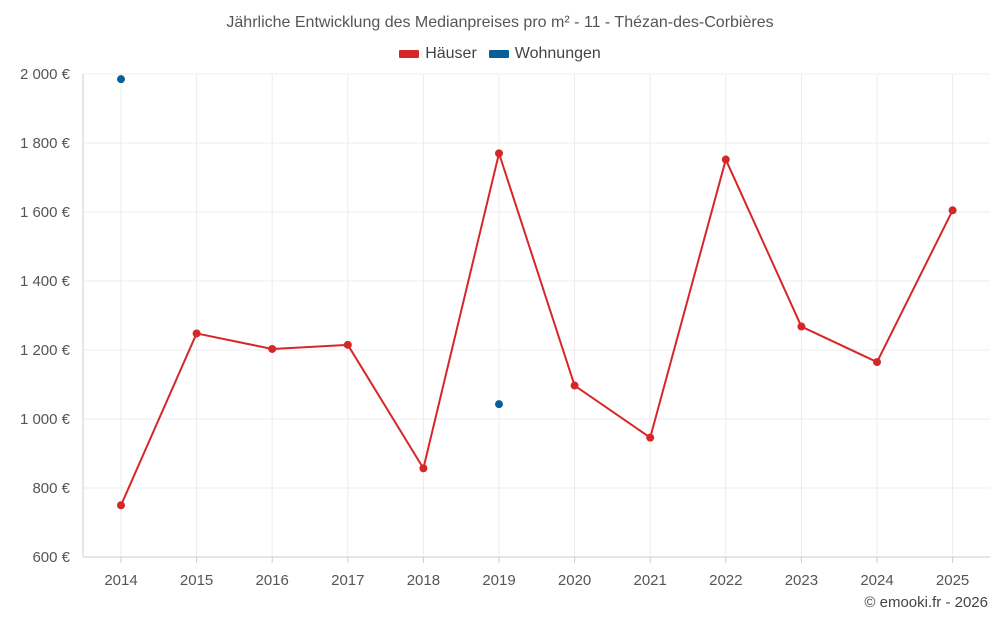  I want to click on legend-item-haeuser: Häuser, so click(438, 54).